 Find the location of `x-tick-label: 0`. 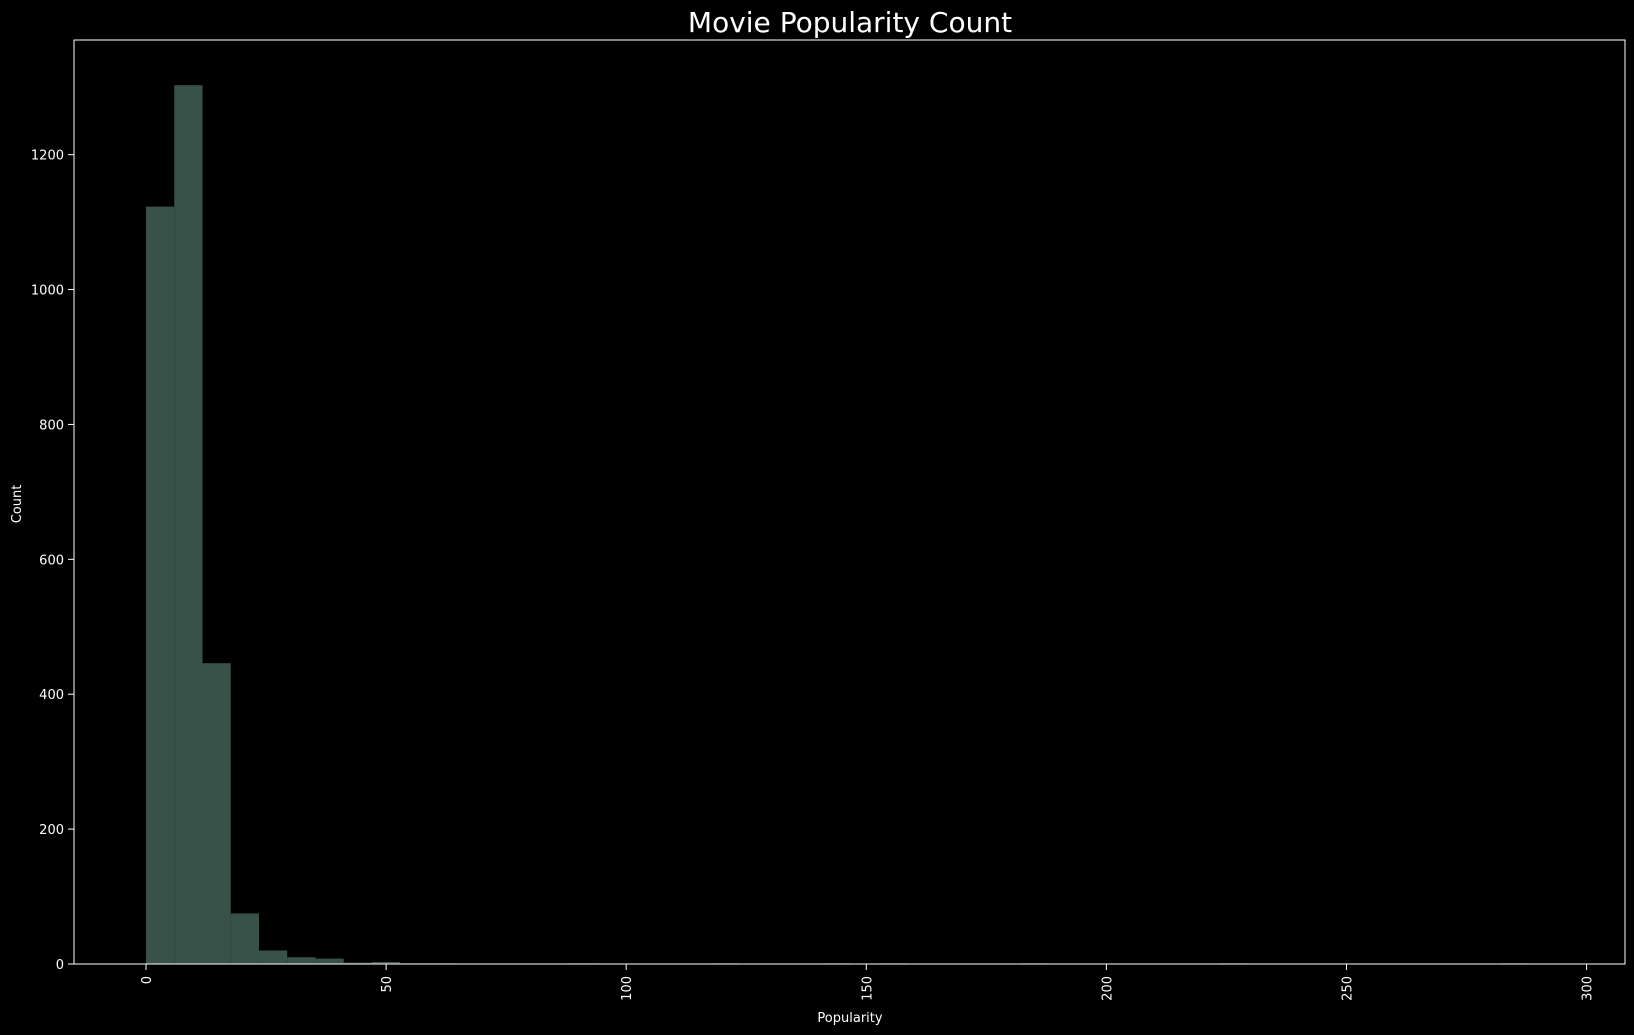

x-tick-label: 0 is located at coordinates (147, 980).